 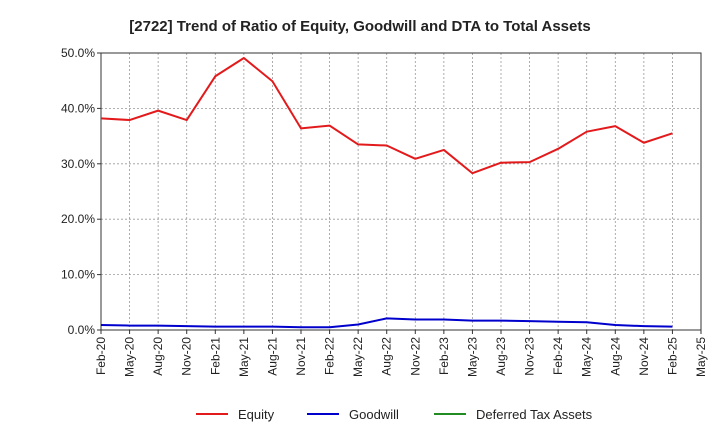 What do you see at coordinates (78, 219) in the screenshot?
I see `y-tick-label: 20.0%` at bounding box center [78, 219].